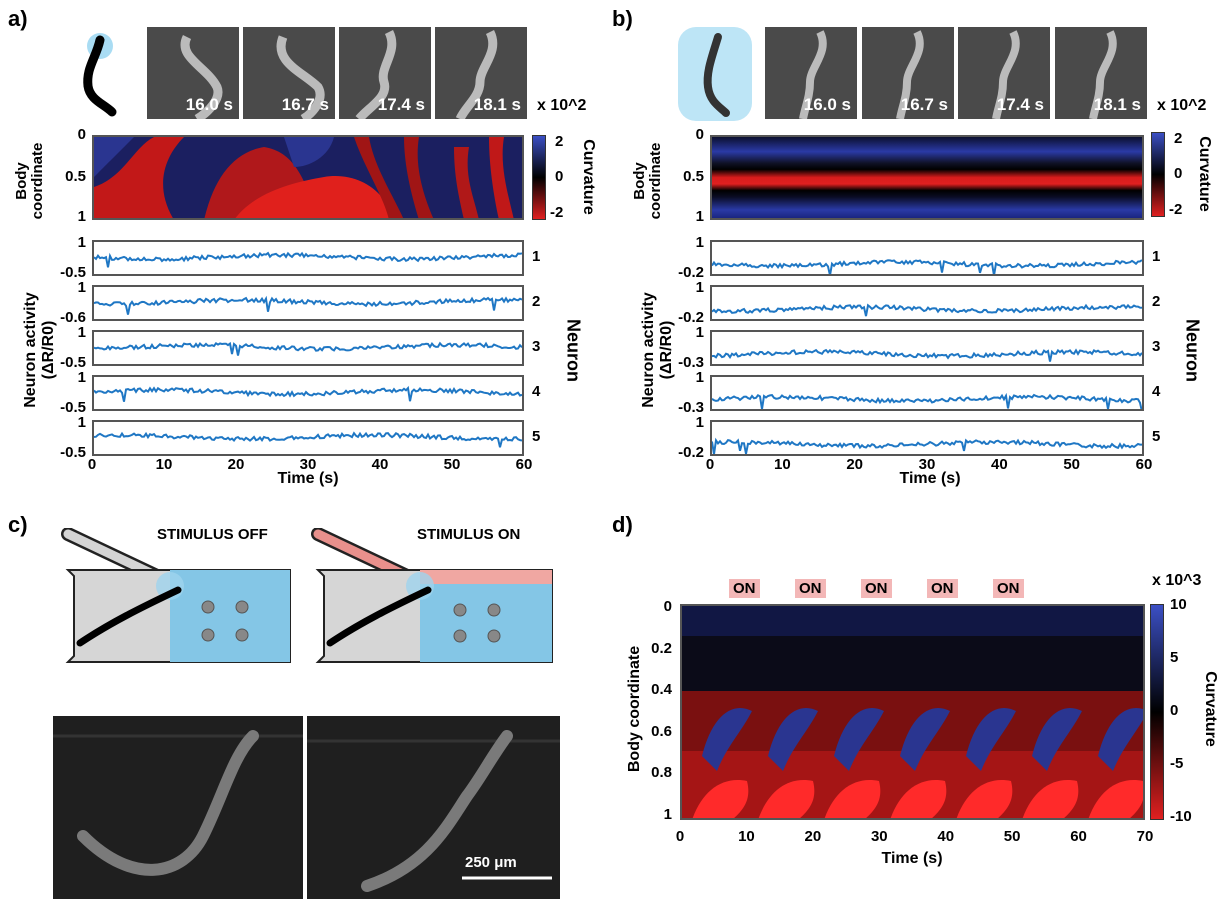 The width and height of the screenshot is (1220, 899). What do you see at coordinates (308, 177) in the screenshot?
I see `curvature-heatmap-a` at bounding box center [308, 177].